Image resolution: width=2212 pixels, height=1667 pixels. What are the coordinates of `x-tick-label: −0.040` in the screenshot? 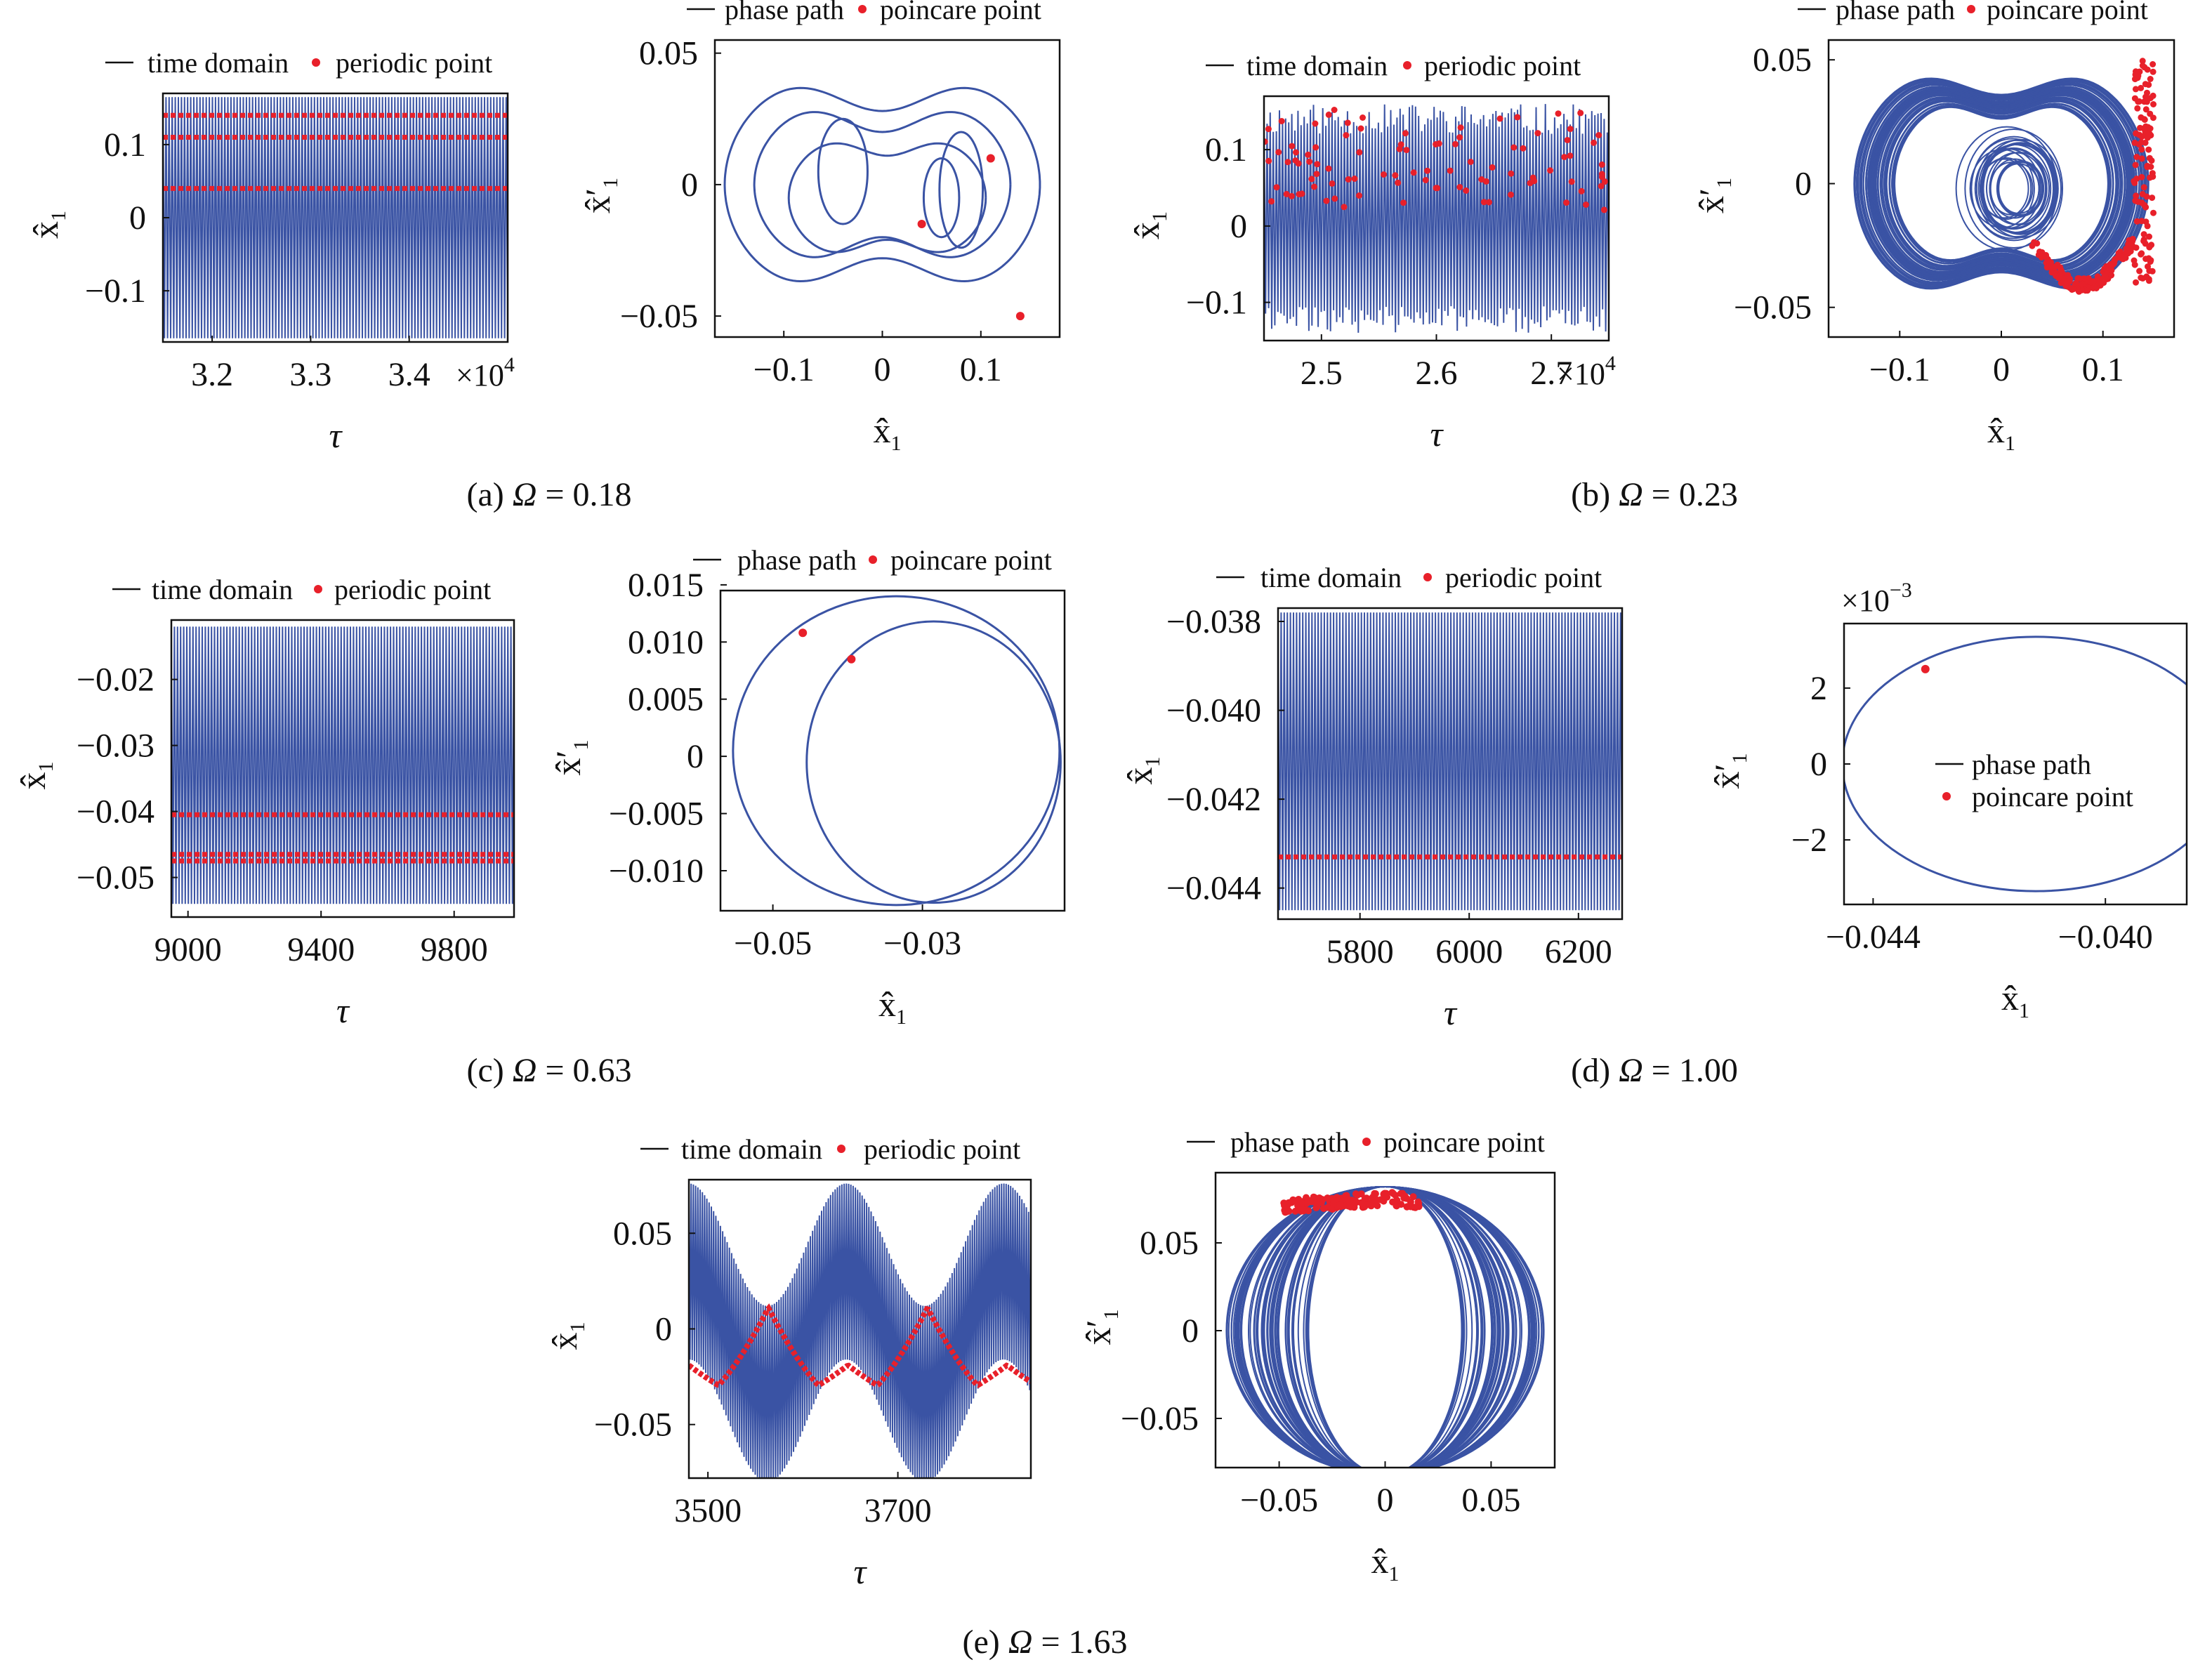 It's located at (2105, 937).